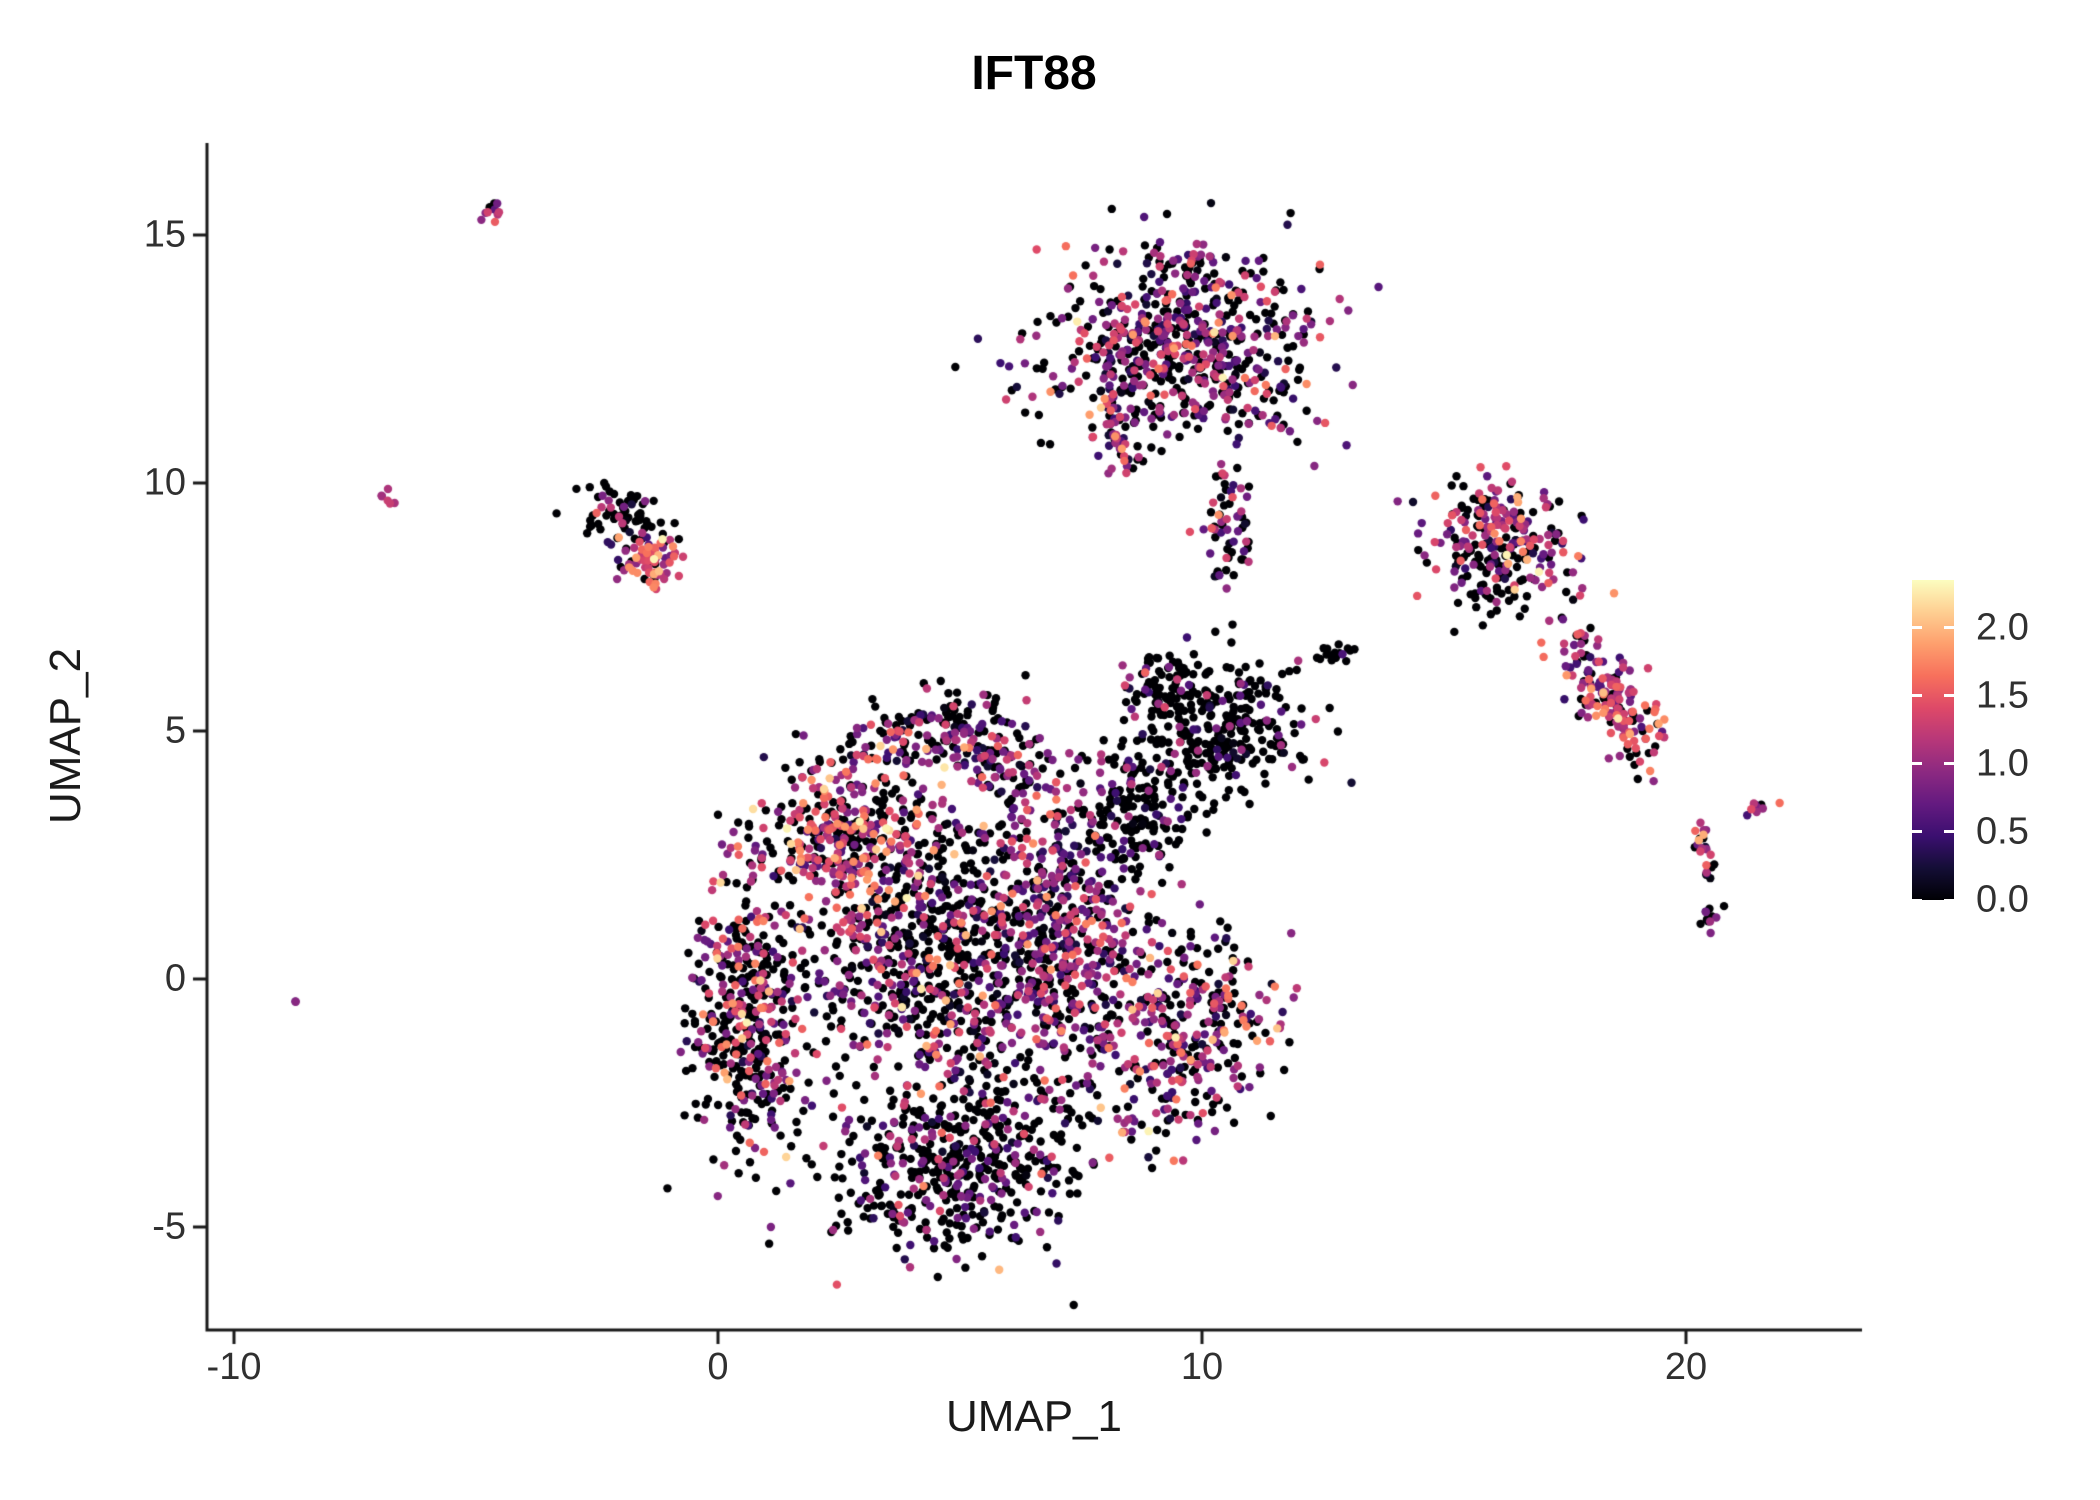  Describe the element at coordinates (234, 1367) in the screenshot. I see `x-axis-tick-label: -10` at that location.